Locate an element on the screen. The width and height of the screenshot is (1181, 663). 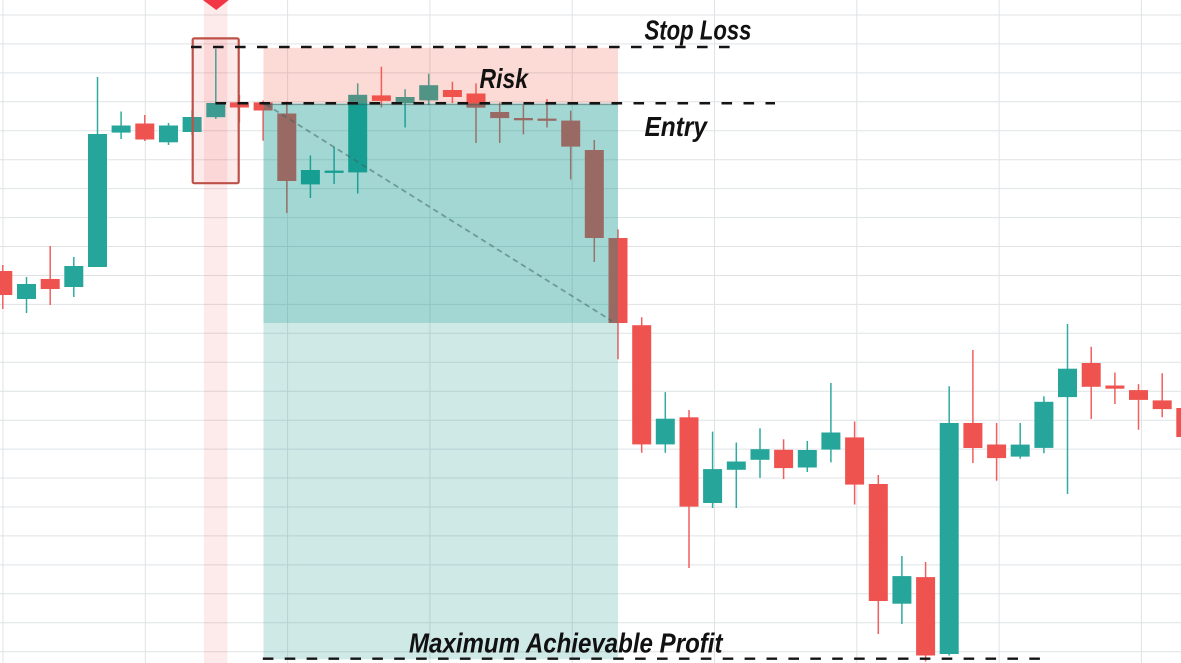
svg-text: Maximum Achievable Profit is located at coordinates (566, 642).